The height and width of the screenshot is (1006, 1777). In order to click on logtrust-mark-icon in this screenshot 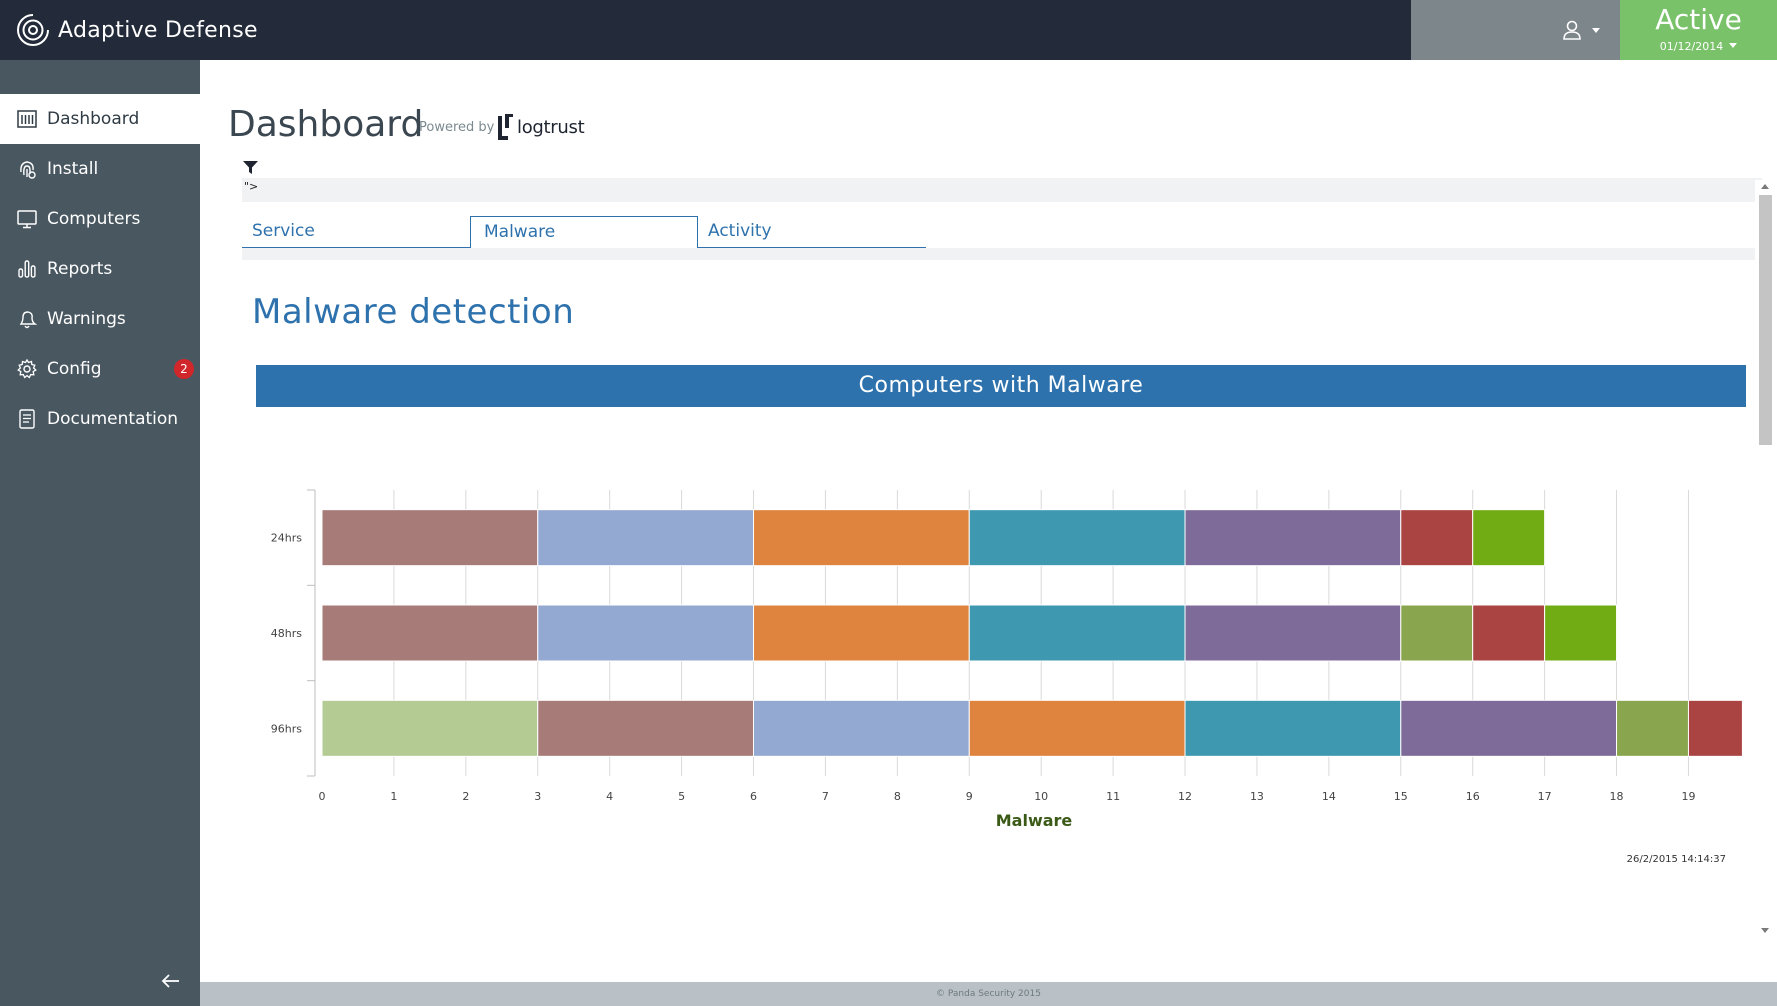, I will do `click(505, 127)`.